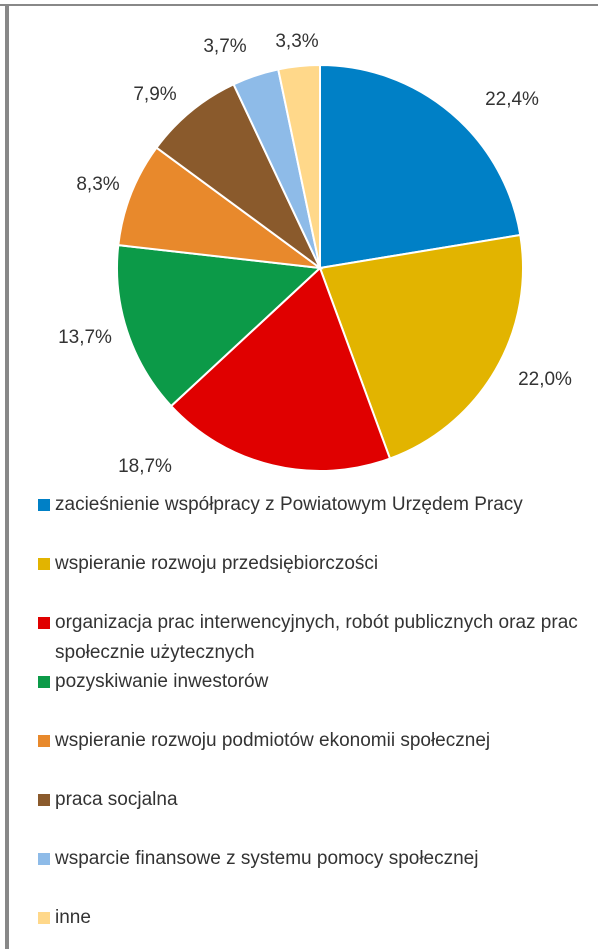 The width and height of the screenshot is (598, 949). I want to click on legend-item: wspieranie rozwoju przedsiębiorczości, so click(311, 578).